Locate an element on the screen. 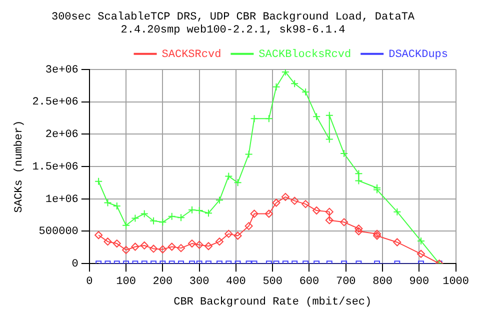 The image size is (480, 320). chart-subtitle: 2.4.20smp web100-2.2.1, sk98-6.1.4 is located at coordinates (233, 30).